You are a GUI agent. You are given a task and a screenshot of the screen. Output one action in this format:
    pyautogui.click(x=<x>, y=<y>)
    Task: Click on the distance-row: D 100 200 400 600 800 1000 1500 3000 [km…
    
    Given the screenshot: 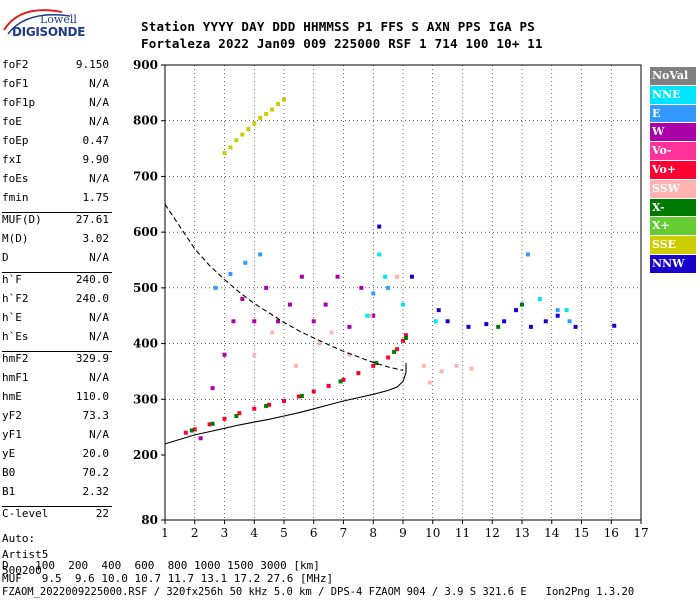 What is the action you would take?
    pyautogui.click(x=161, y=565)
    